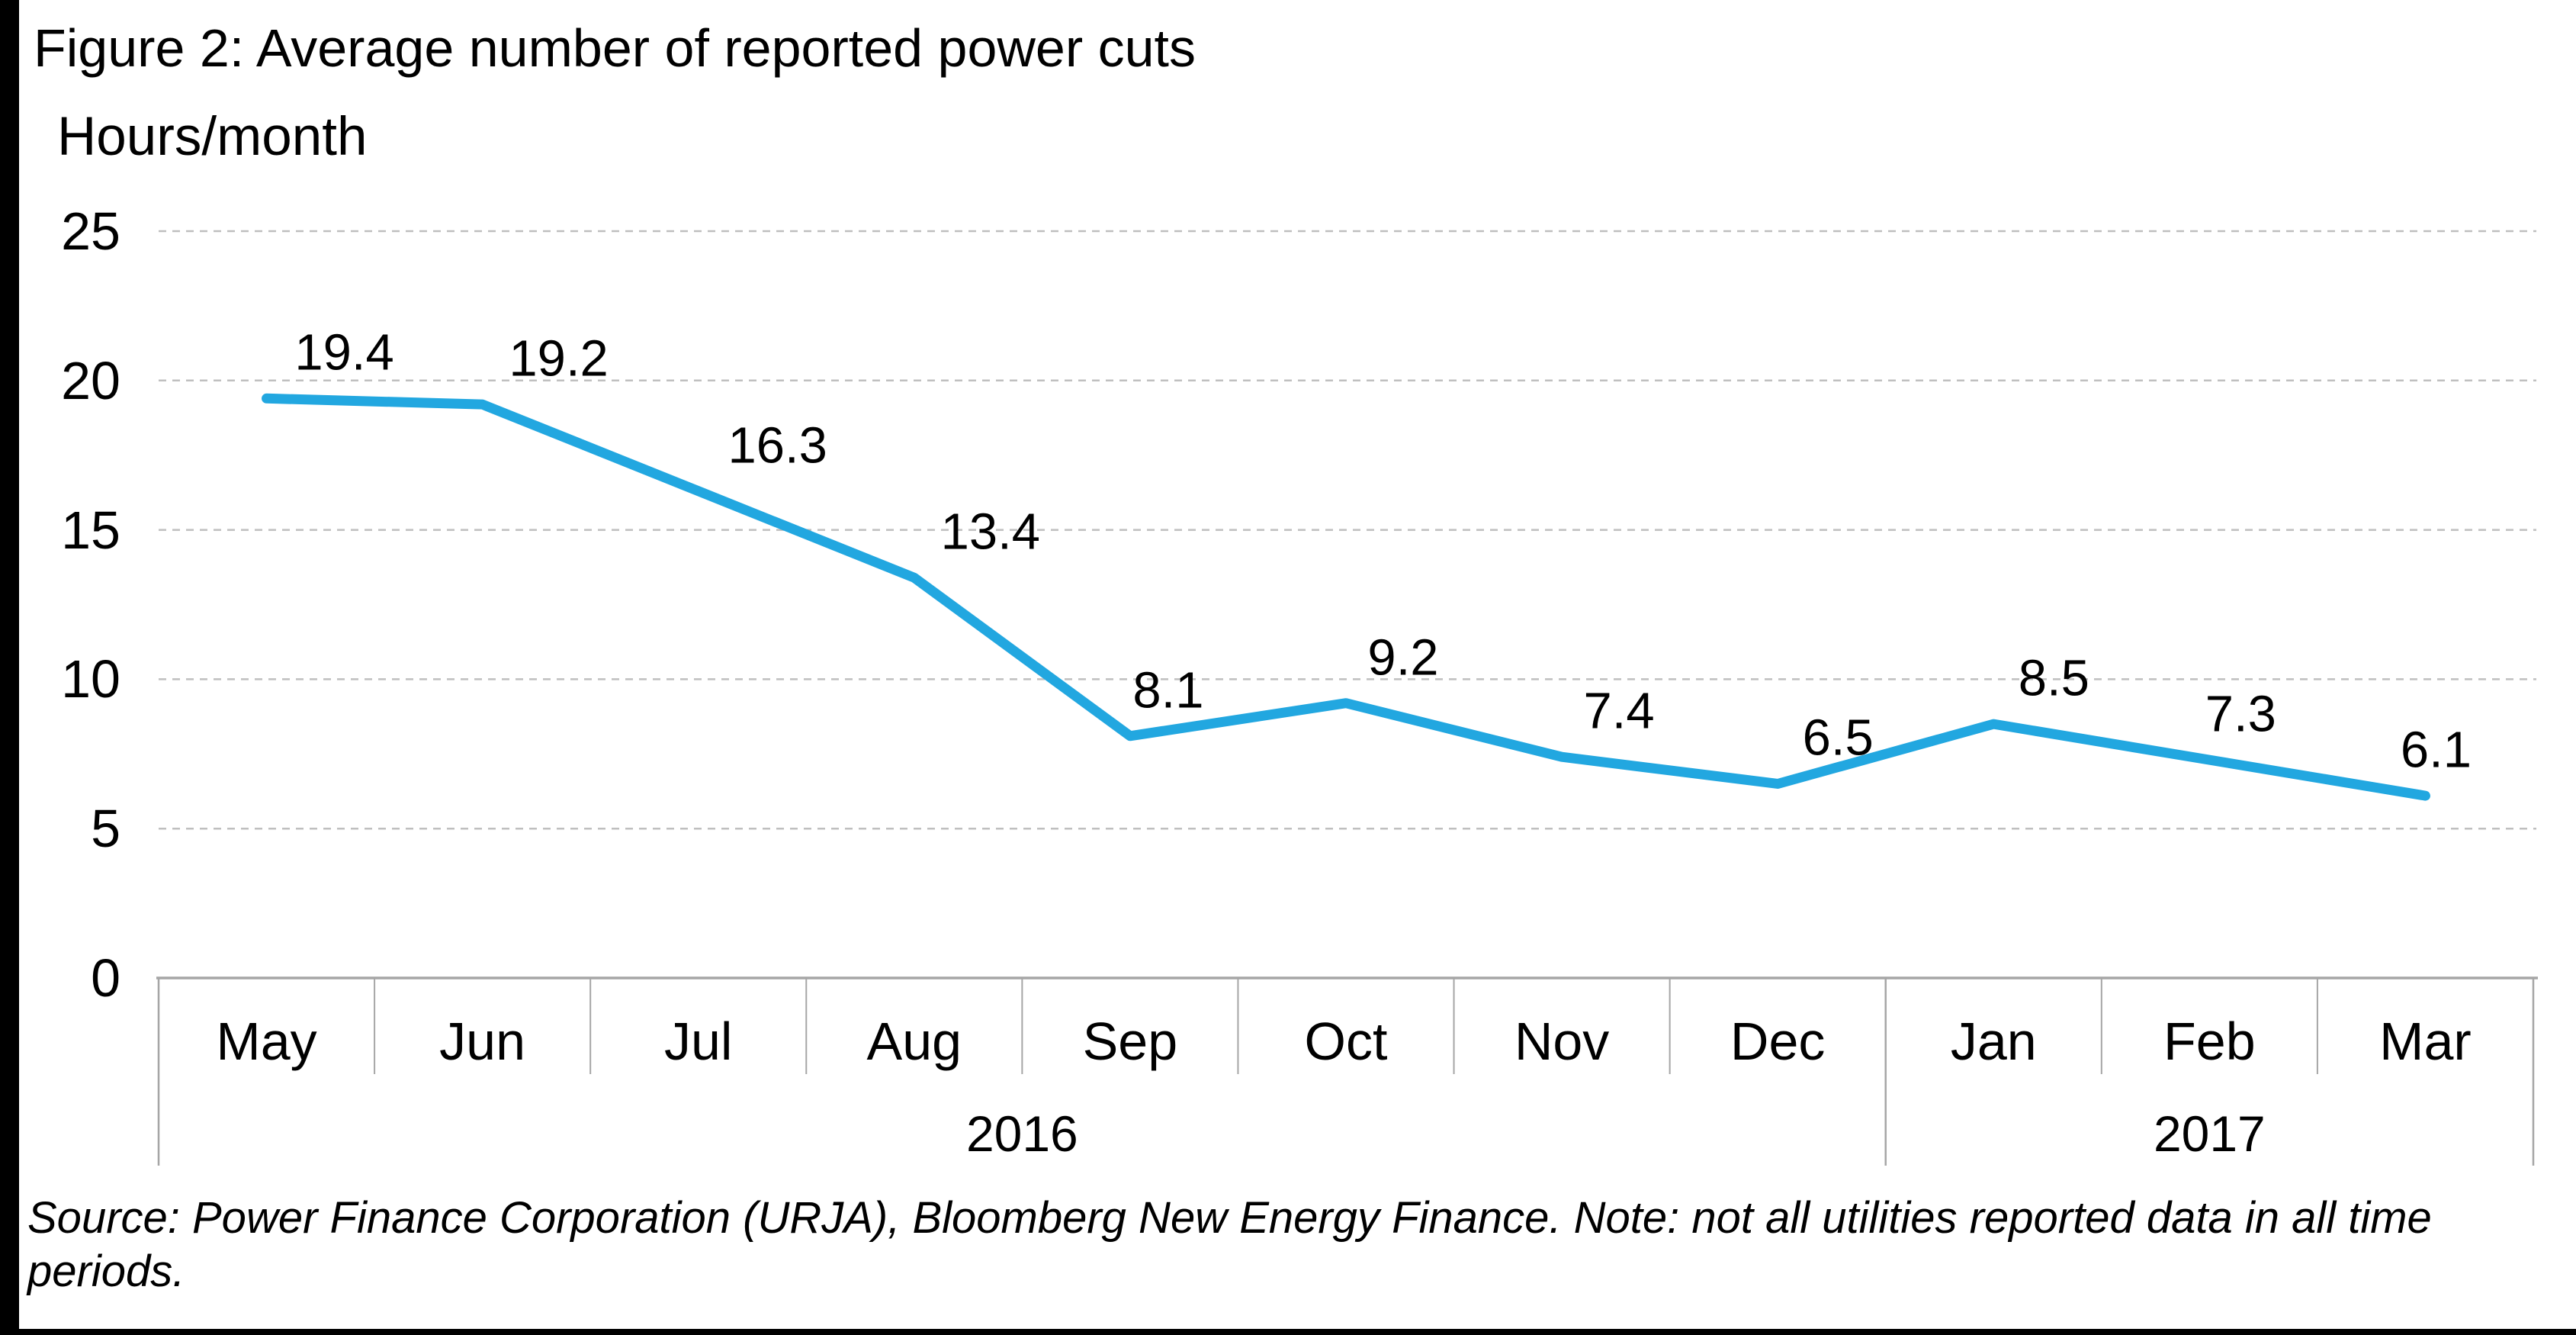  I want to click on year-label: 2016, so click(1021, 1133).